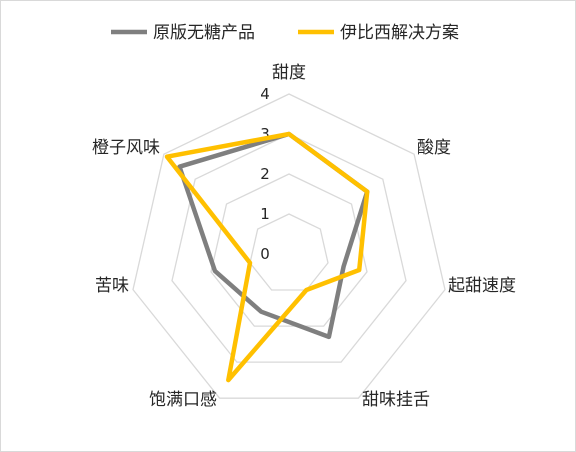  What do you see at coordinates (265, 254) in the screenshot?
I see `tick-label: 0` at bounding box center [265, 254].